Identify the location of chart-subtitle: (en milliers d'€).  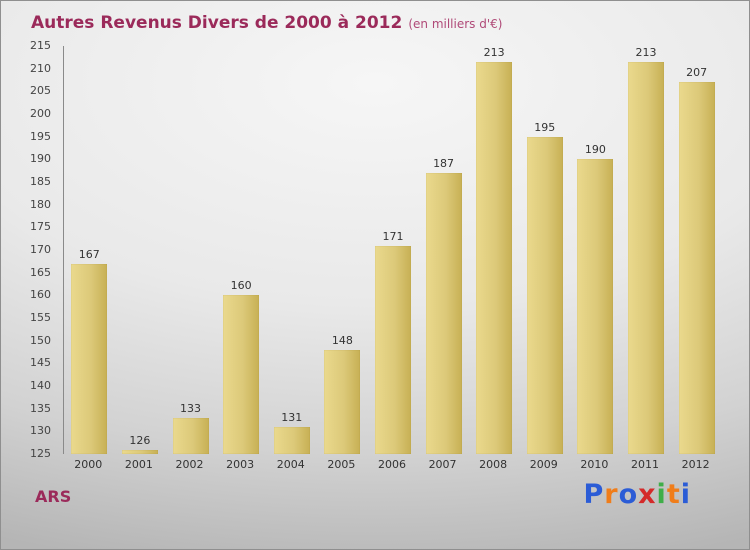
(455, 24).